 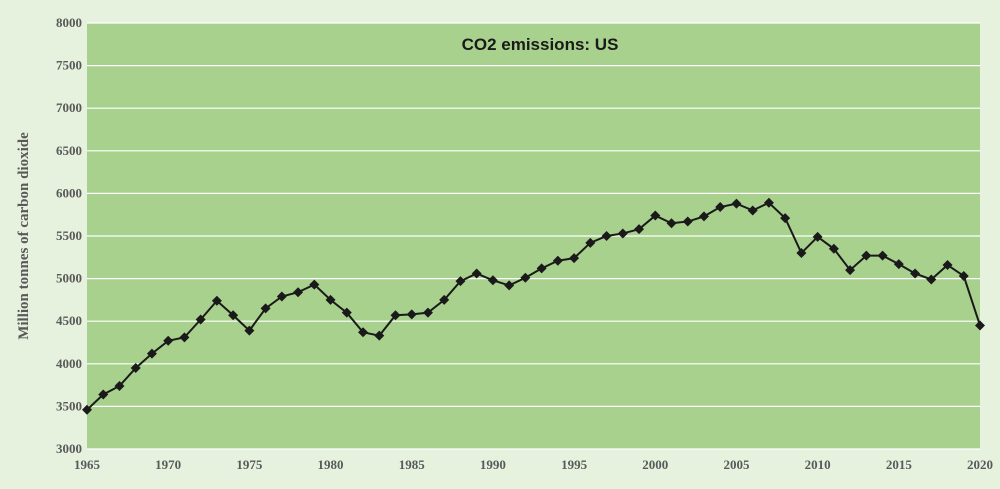 What do you see at coordinates (980, 464) in the screenshot?
I see `x-tick-label: 2020` at bounding box center [980, 464].